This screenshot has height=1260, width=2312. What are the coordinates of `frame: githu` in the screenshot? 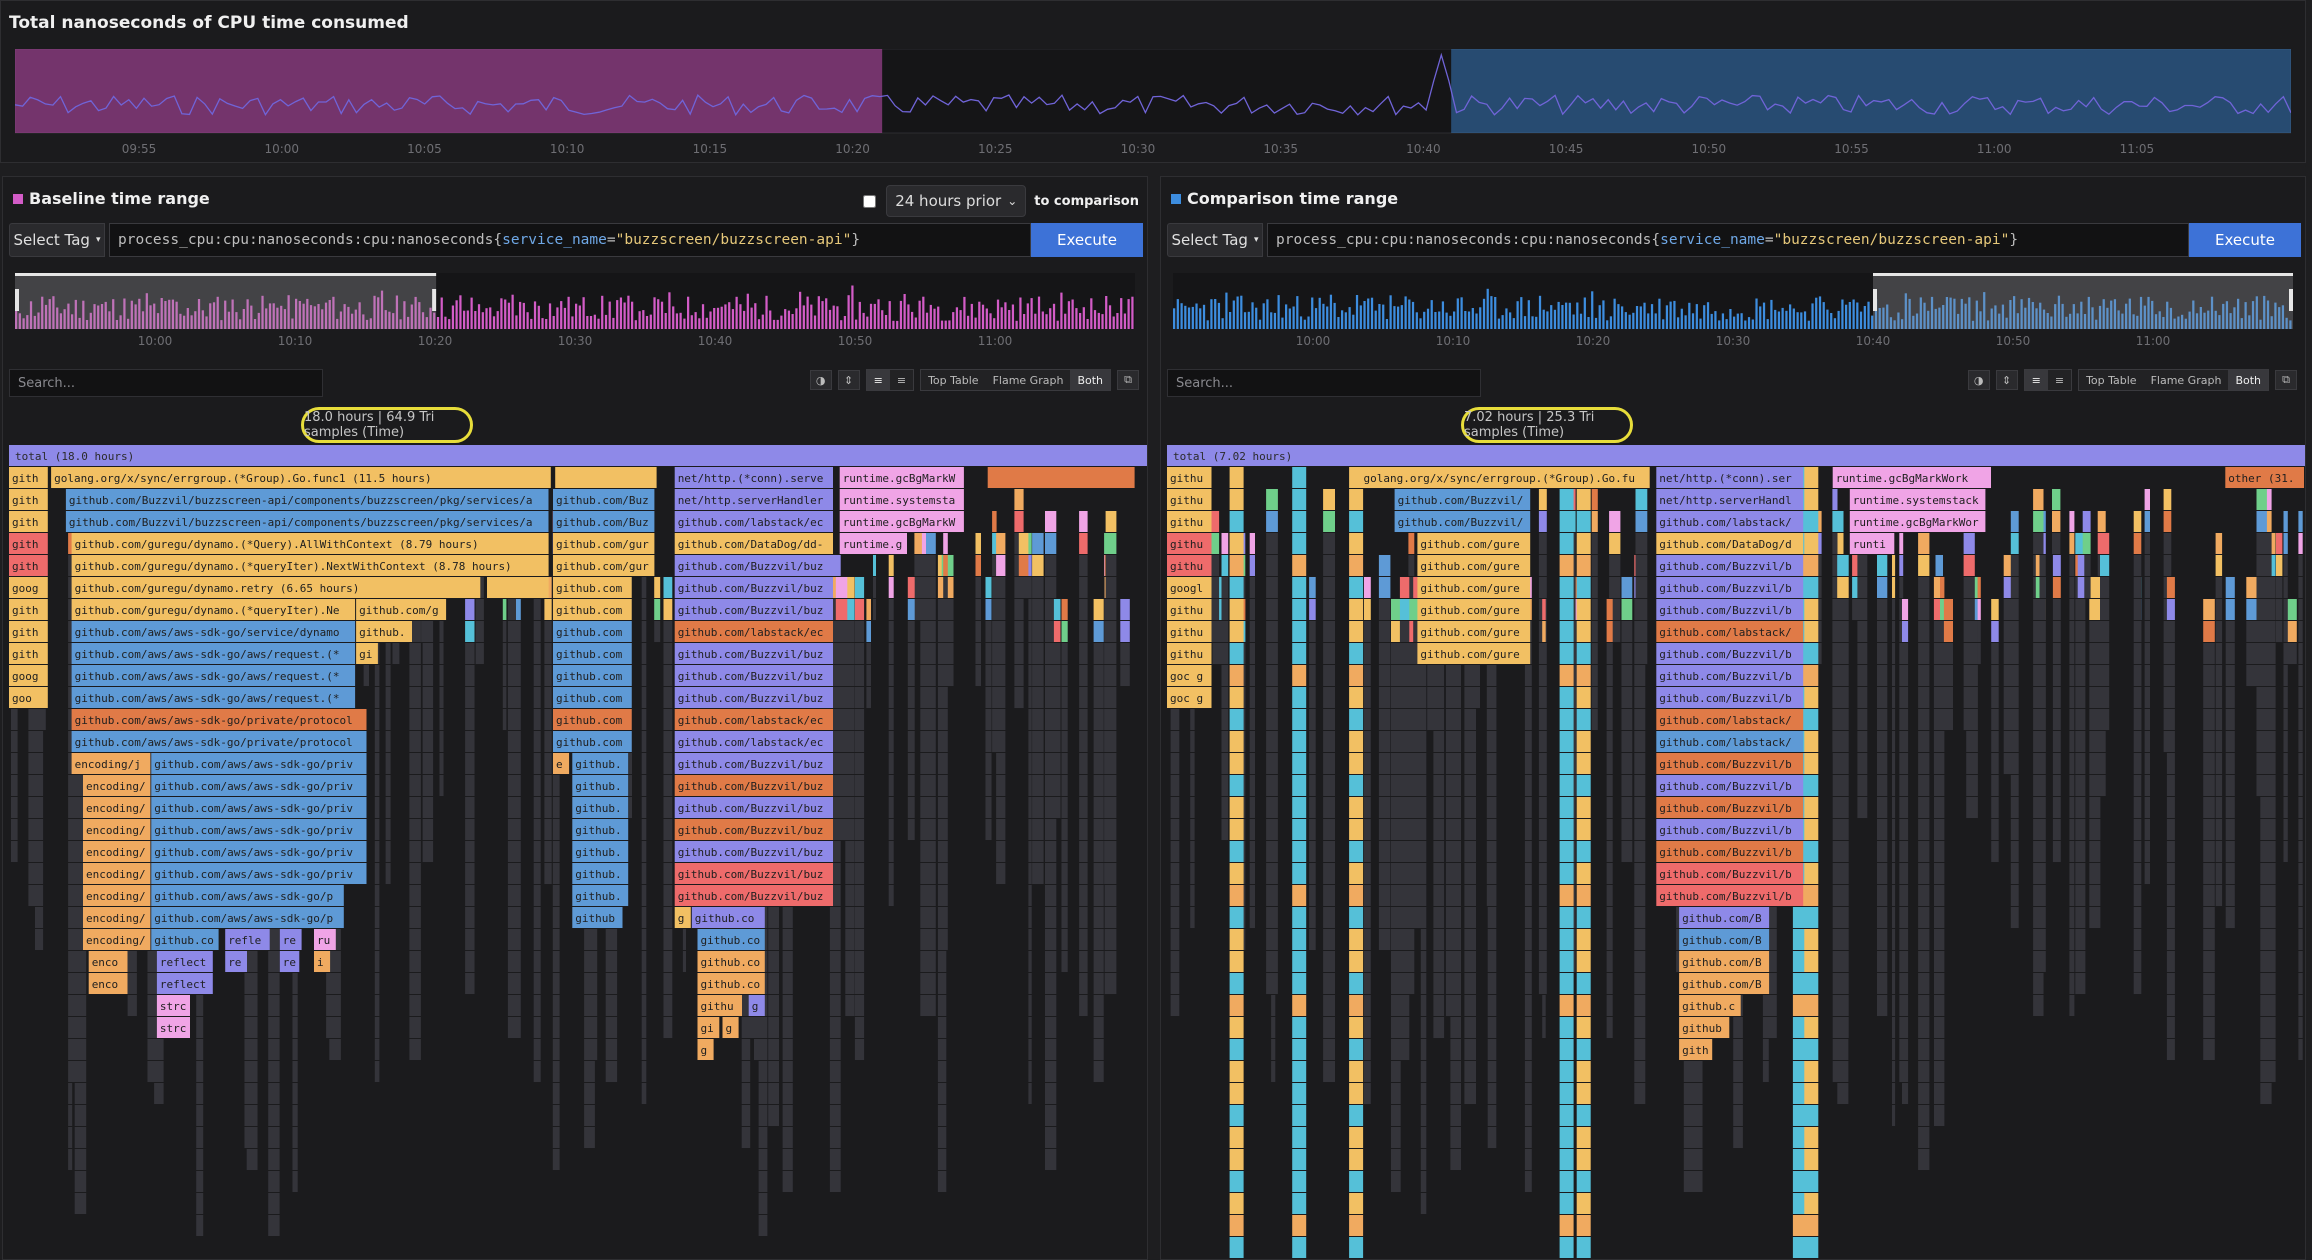 It's located at (719, 1005).